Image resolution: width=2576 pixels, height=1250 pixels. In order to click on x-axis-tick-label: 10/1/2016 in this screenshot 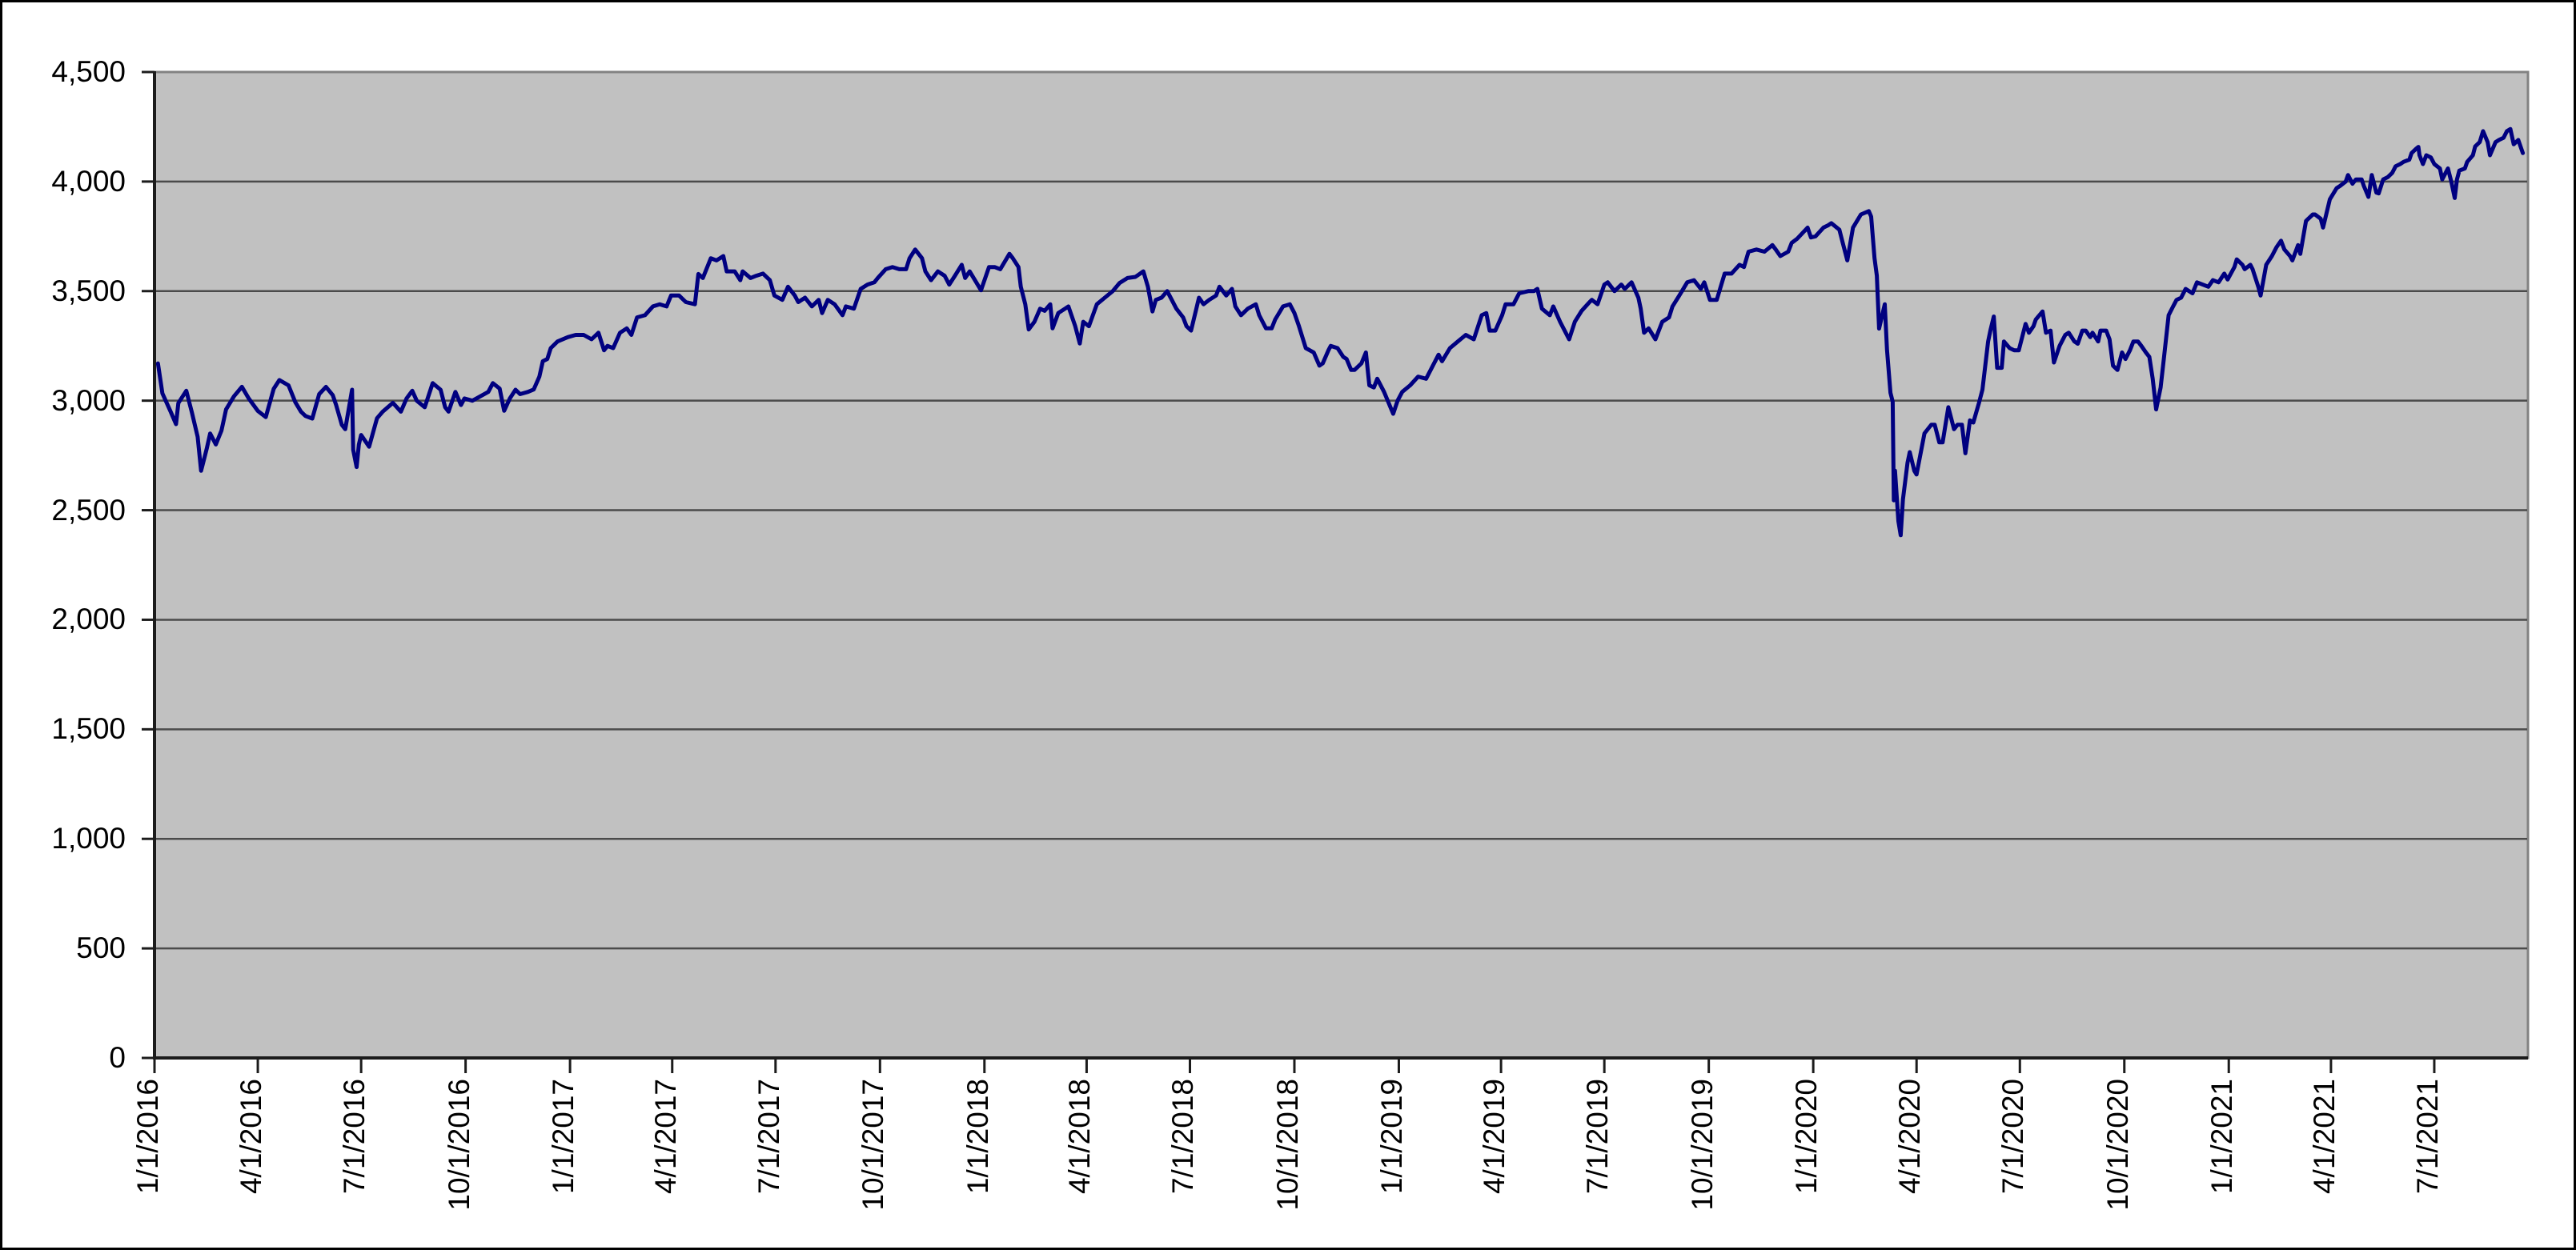, I will do `click(459, 1145)`.